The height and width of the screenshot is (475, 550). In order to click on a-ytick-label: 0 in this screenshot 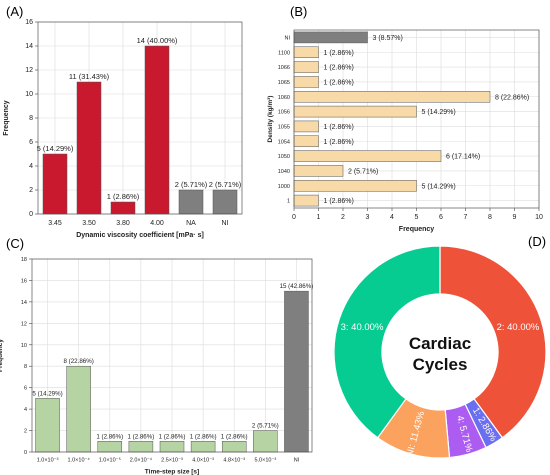, I will do `click(31, 214)`.